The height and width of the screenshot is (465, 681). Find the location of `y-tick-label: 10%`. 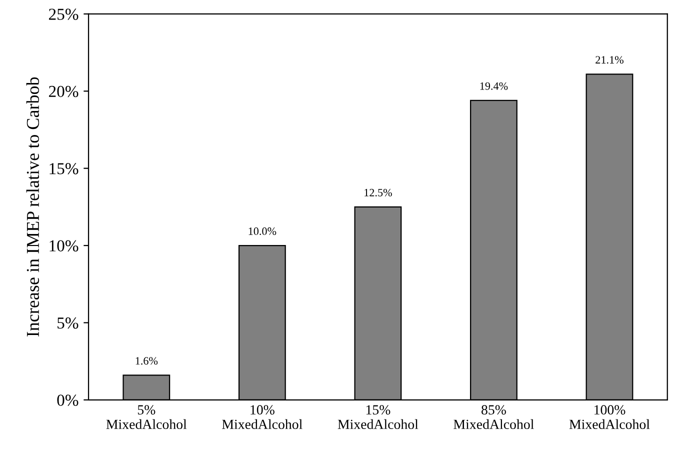

y-tick-label: 10% is located at coordinates (64, 246).